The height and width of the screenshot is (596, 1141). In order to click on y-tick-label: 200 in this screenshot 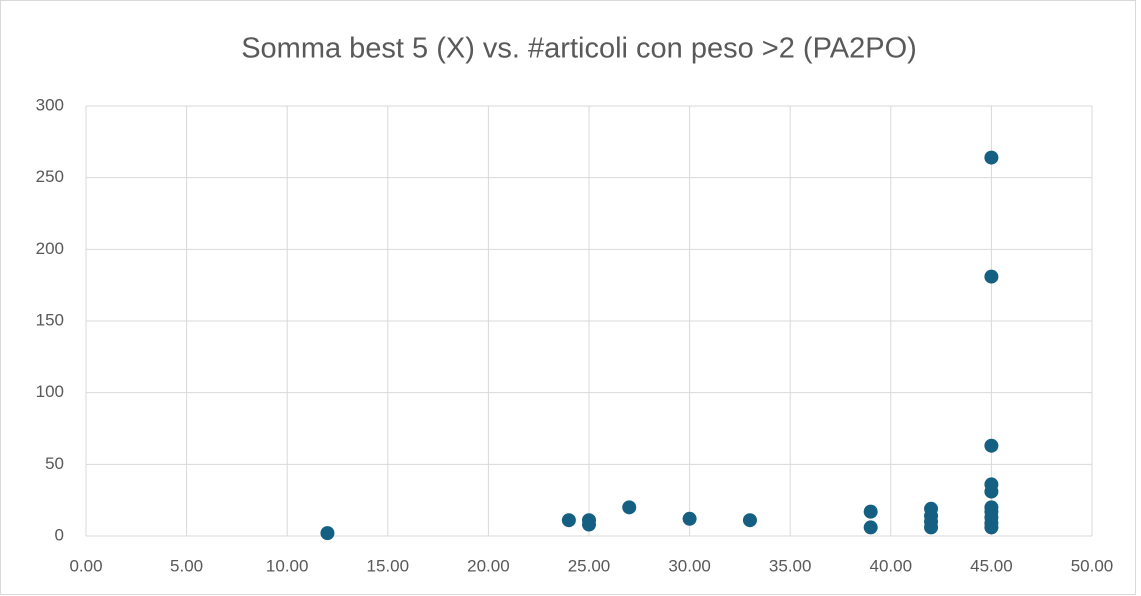, I will do `click(50, 248)`.